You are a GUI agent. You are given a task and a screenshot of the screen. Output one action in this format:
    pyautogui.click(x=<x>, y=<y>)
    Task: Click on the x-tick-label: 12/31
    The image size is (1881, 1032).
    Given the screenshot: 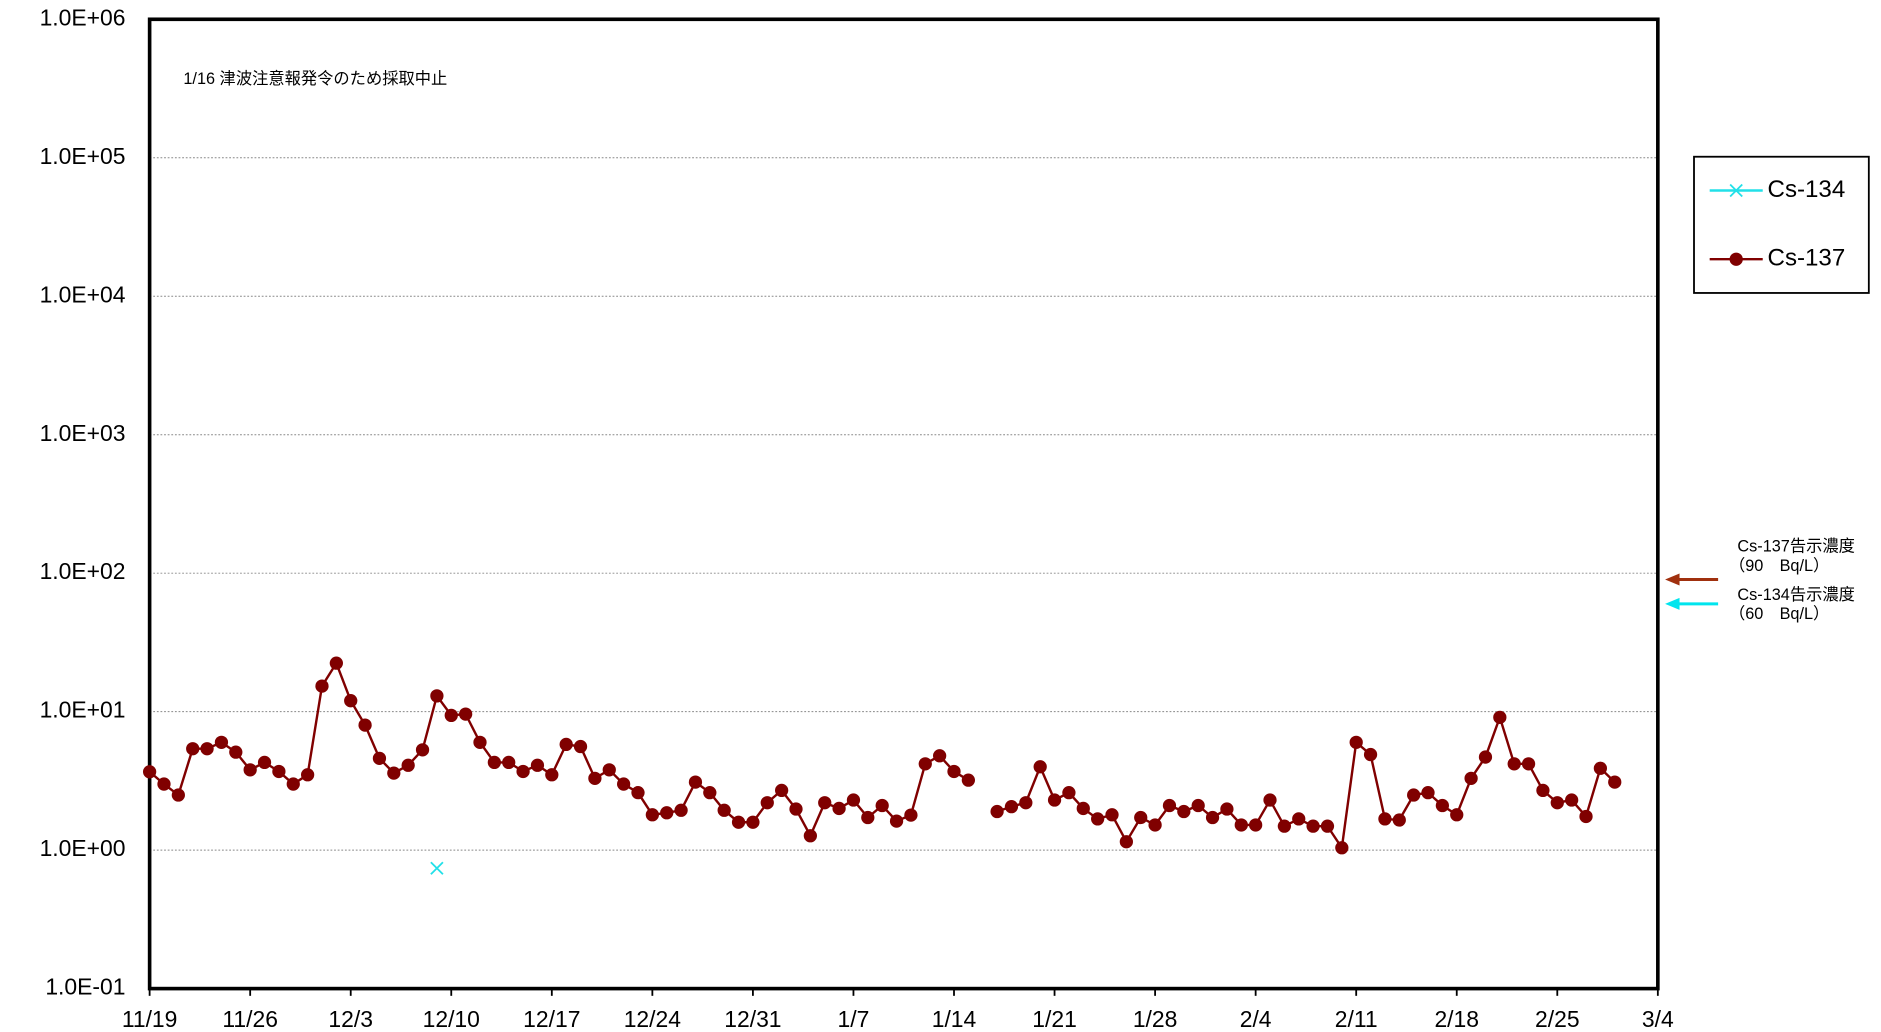 What is the action you would take?
    pyautogui.click(x=752, y=1019)
    